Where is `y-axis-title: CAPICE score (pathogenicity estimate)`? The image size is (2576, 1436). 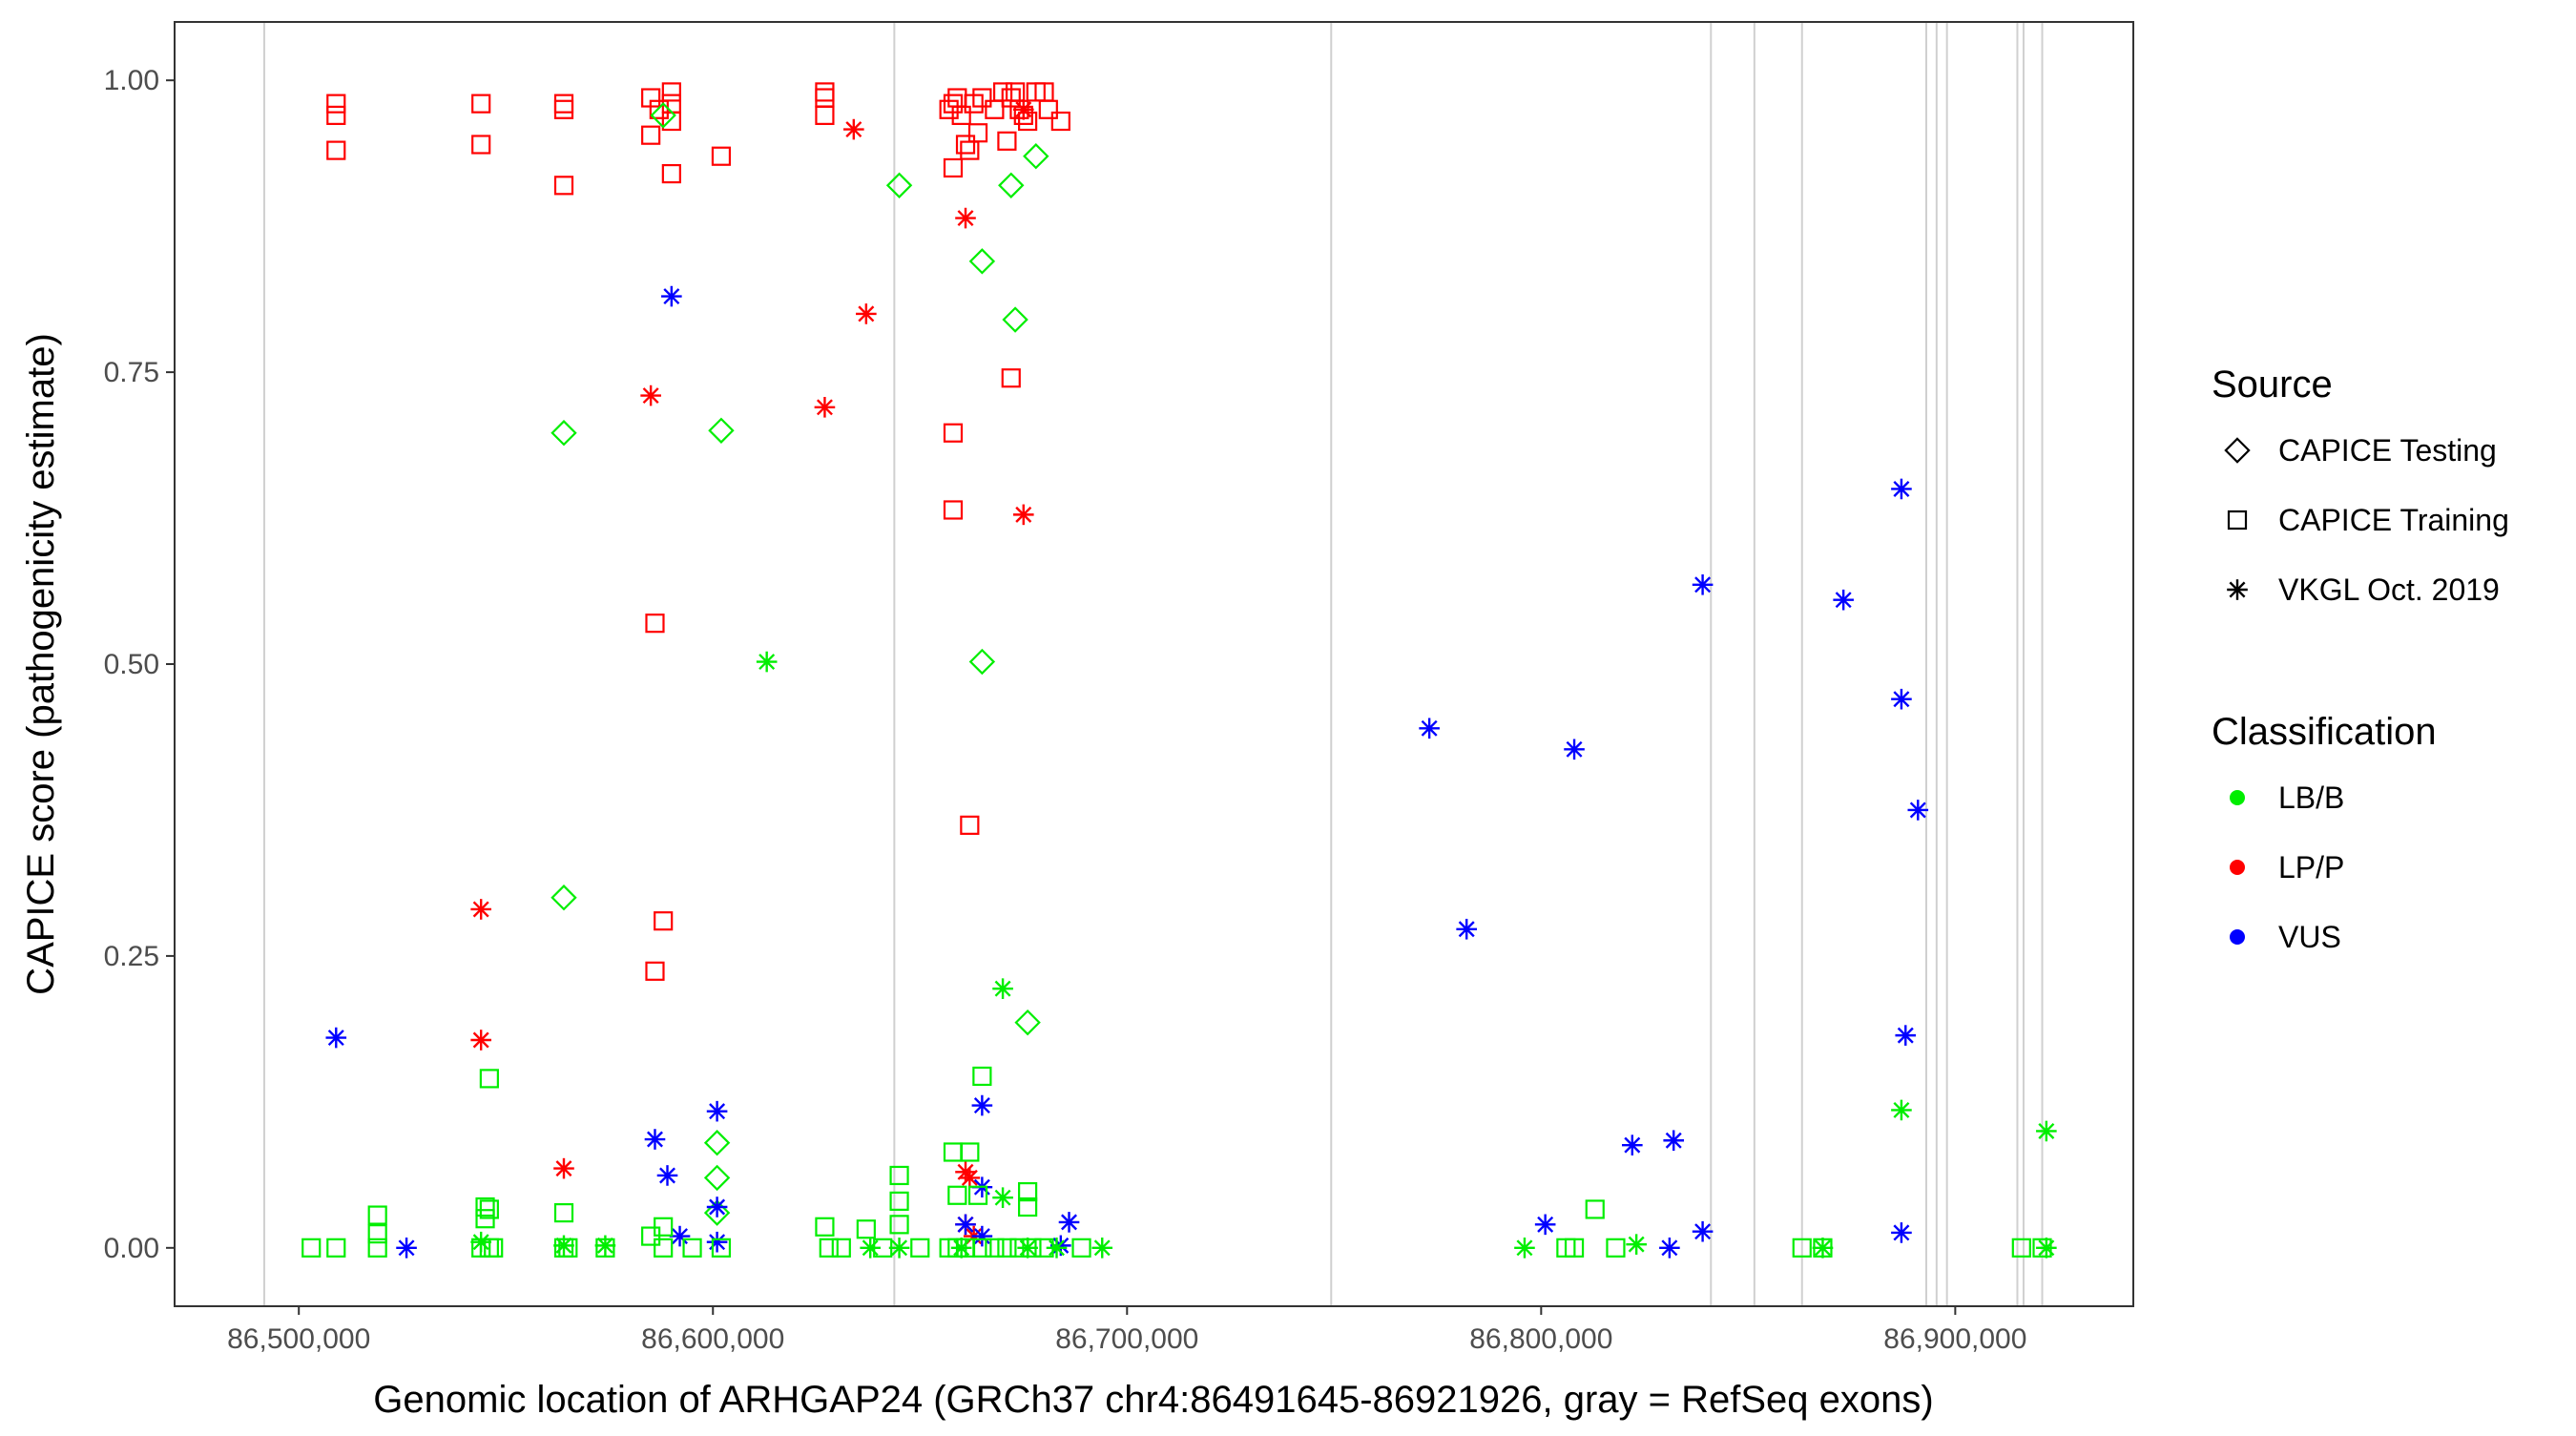 y-axis-title: CAPICE score (pathogenicity estimate) is located at coordinates (41, 664).